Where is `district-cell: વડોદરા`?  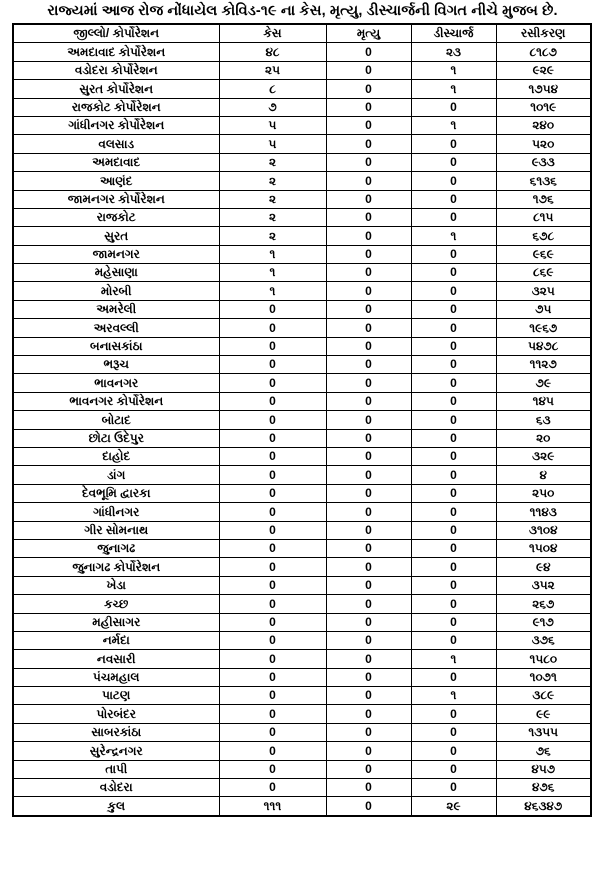 district-cell: વડોદરા is located at coordinates (116, 788).